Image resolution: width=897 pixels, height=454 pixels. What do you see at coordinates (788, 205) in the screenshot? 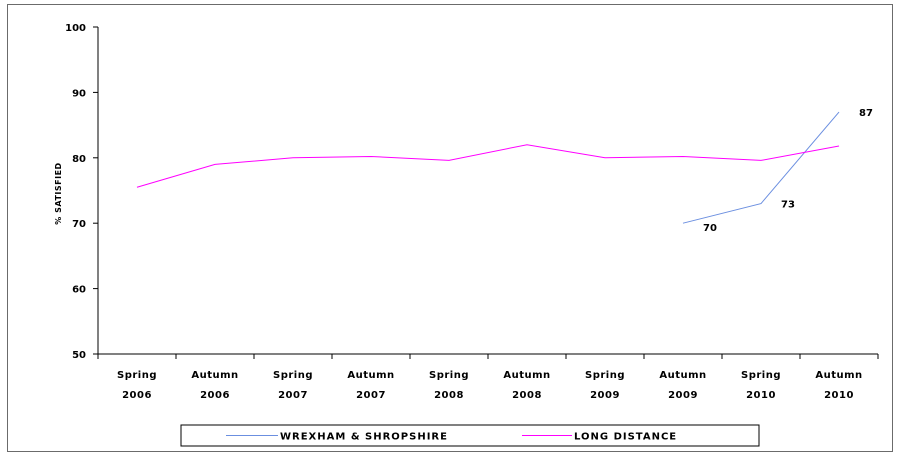
I see `data-label: 73` at bounding box center [788, 205].